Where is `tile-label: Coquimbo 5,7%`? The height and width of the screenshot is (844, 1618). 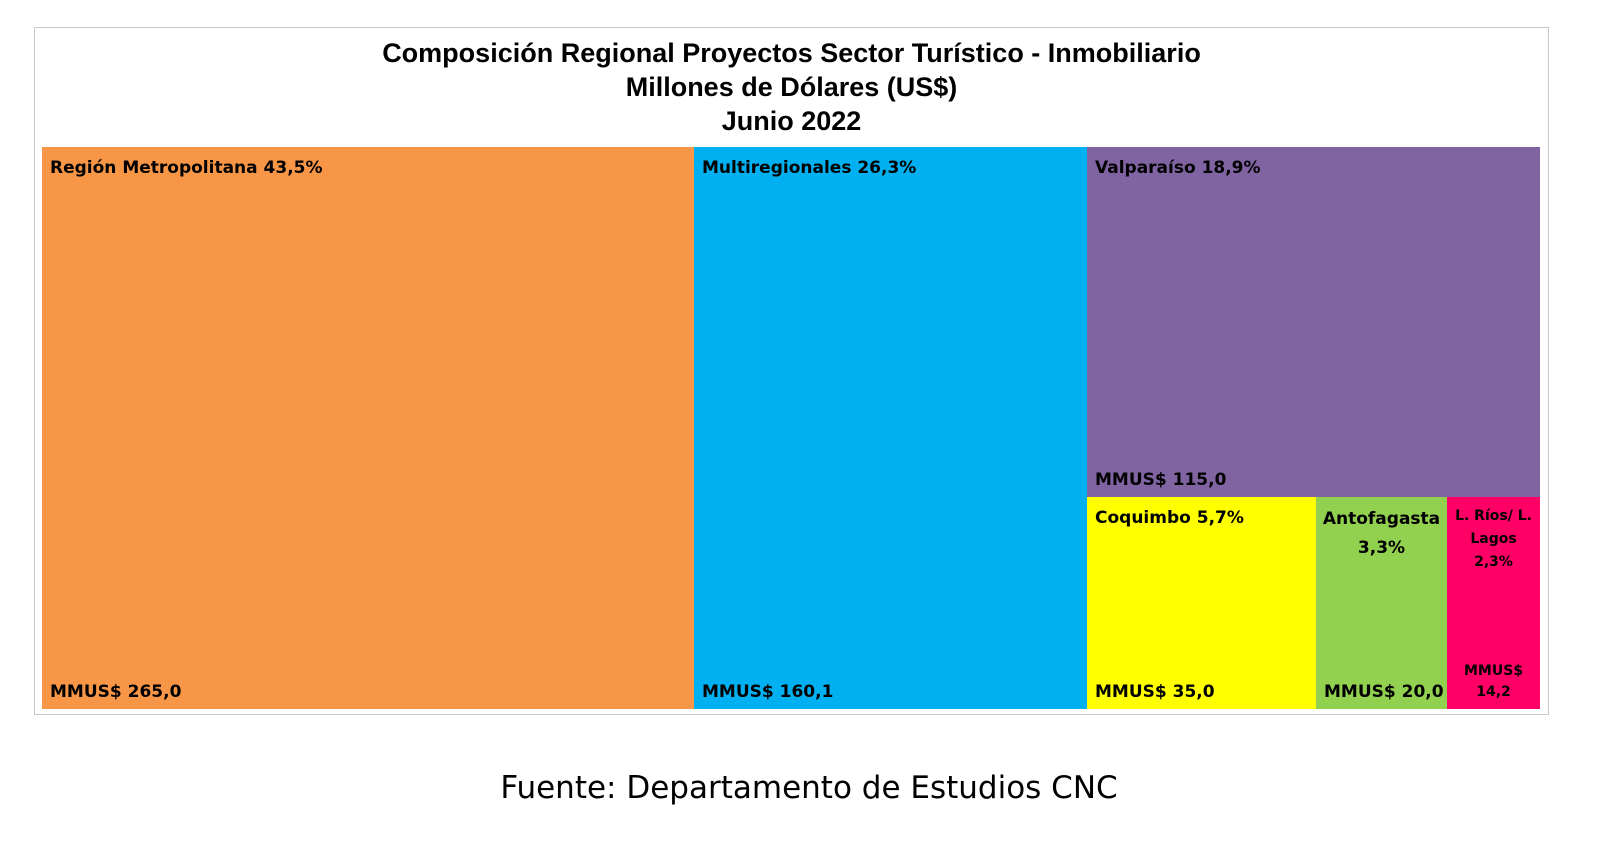
tile-label: Coquimbo 5,7% is located at coordinates (1169, 518).